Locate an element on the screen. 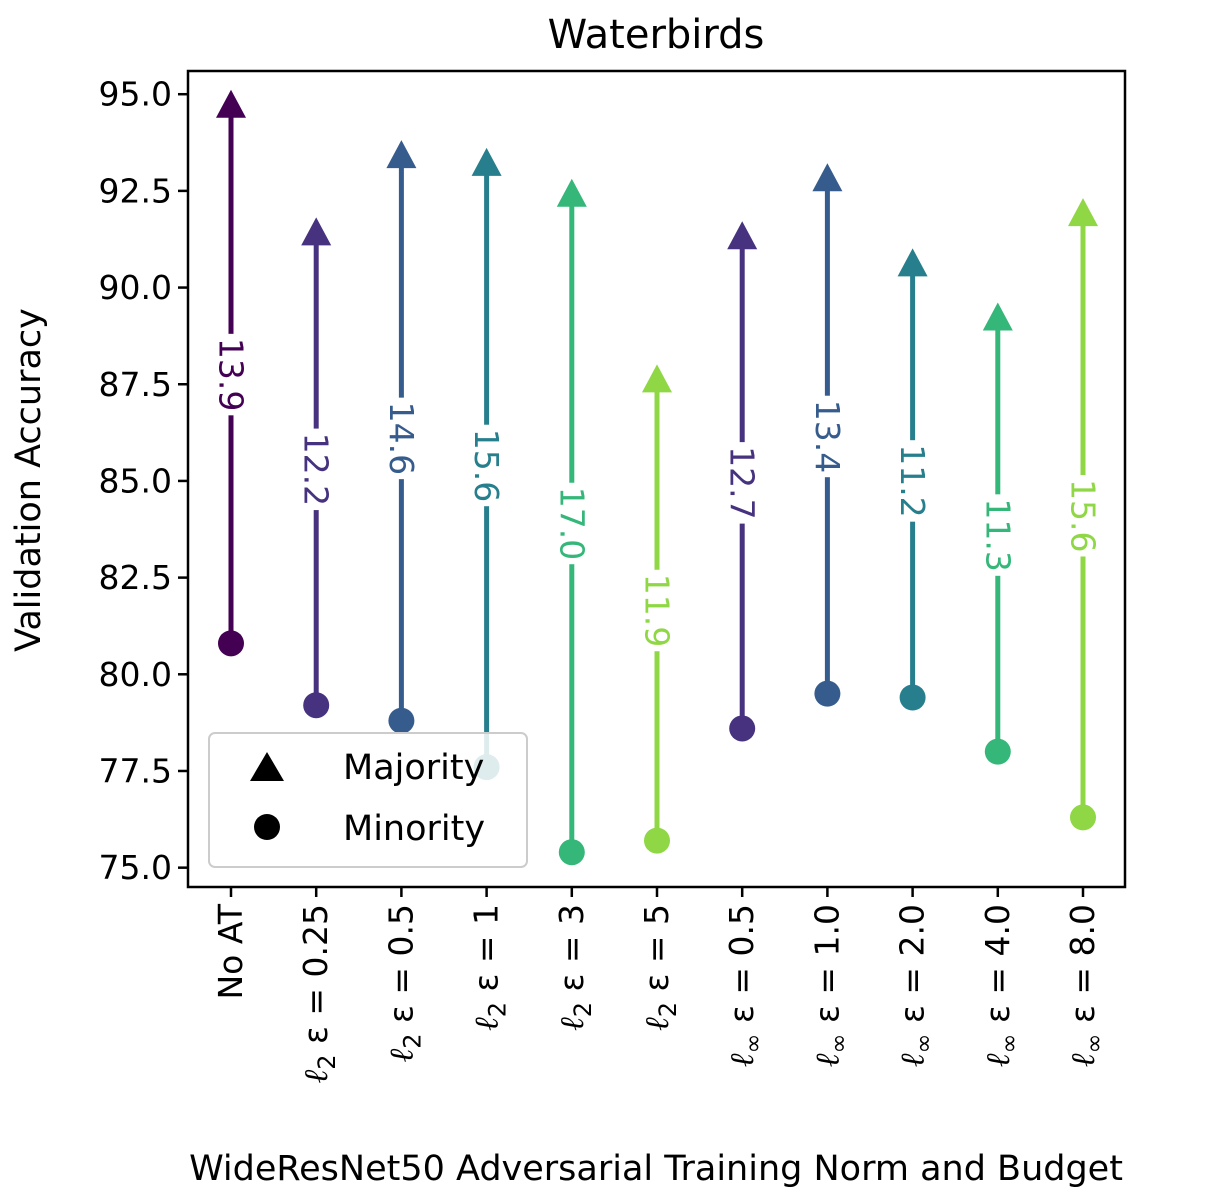 The height and width of the screenshot is (1198, 1225). legend-majority-label: Majority is located at coordinates (413, 768).